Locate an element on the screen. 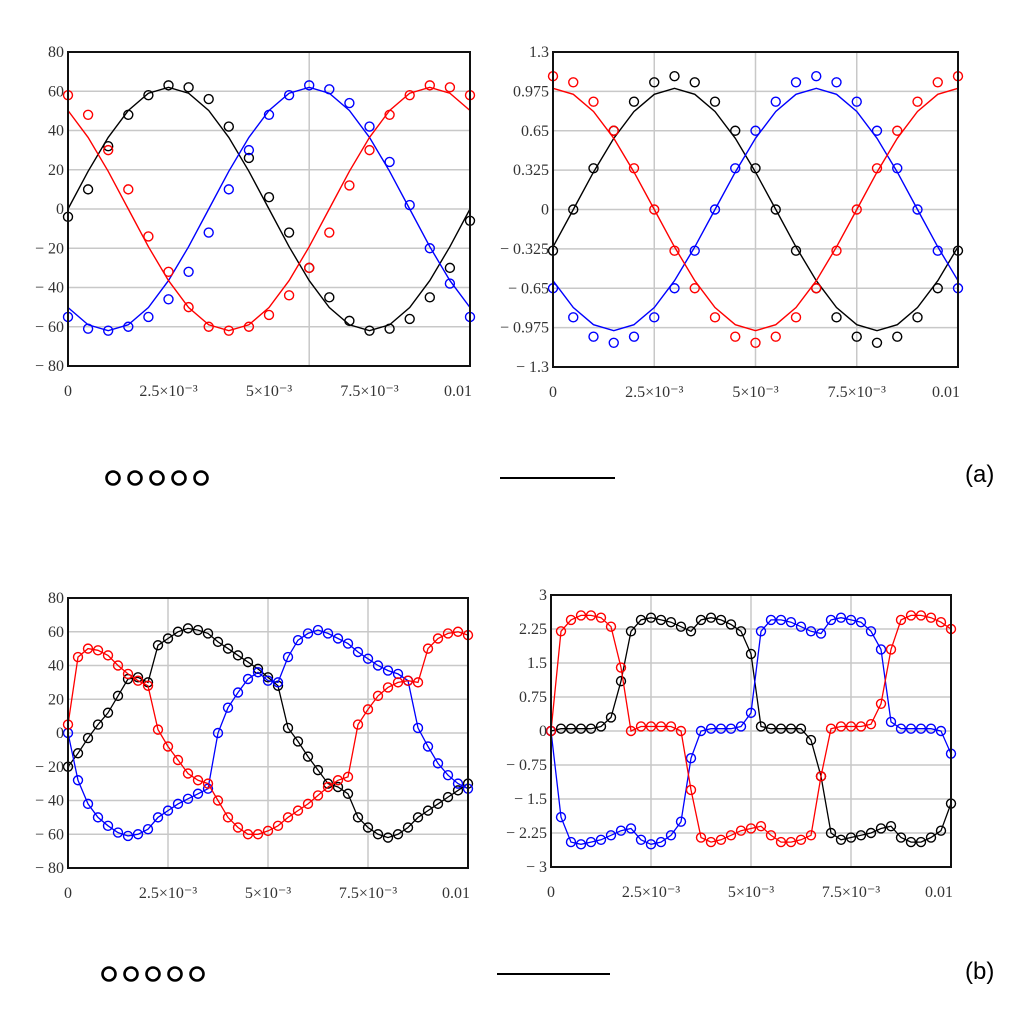 The width and height of the screenshot is (1024, 1016). y-tick-label: − 1.5 is located at coordinates (530, 799).